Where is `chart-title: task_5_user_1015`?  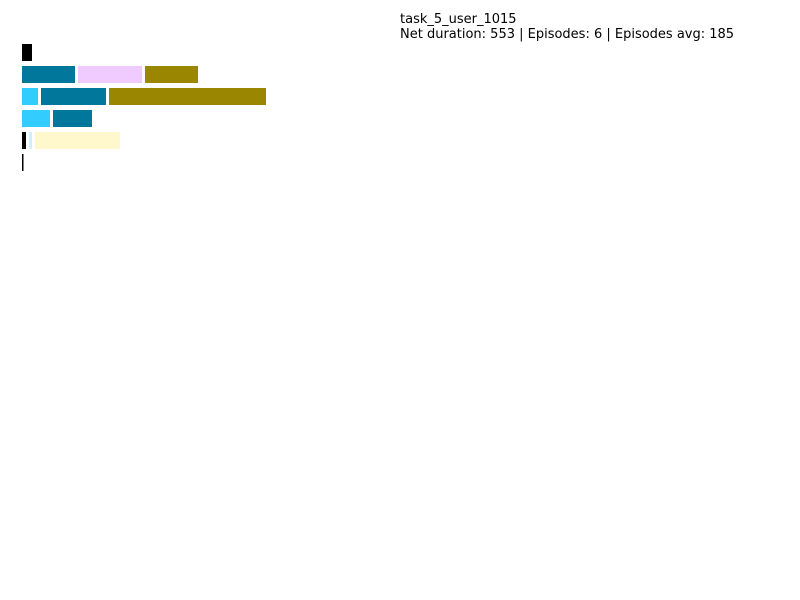
chart-title: task_5_user_1015 is located at coordinates (458, 19).